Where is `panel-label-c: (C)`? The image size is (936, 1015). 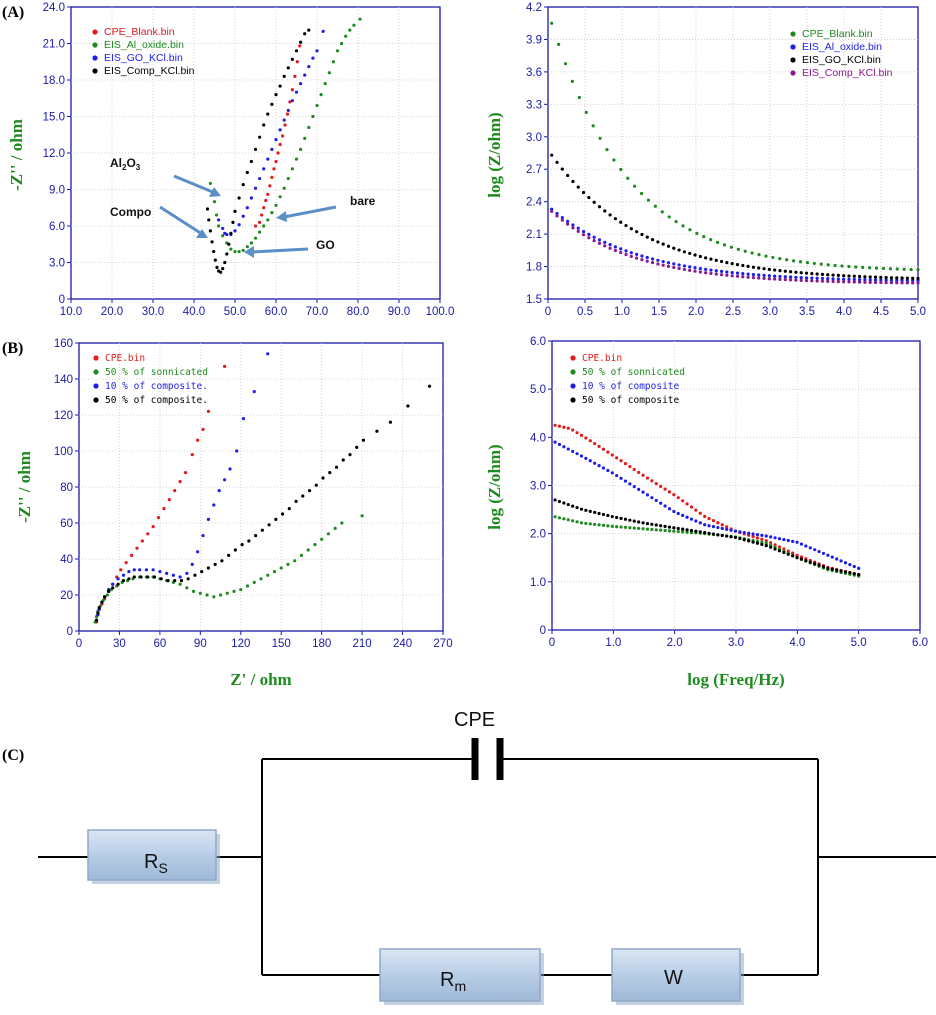 panel-label-c: (C) is located at coordinates (13, 755).